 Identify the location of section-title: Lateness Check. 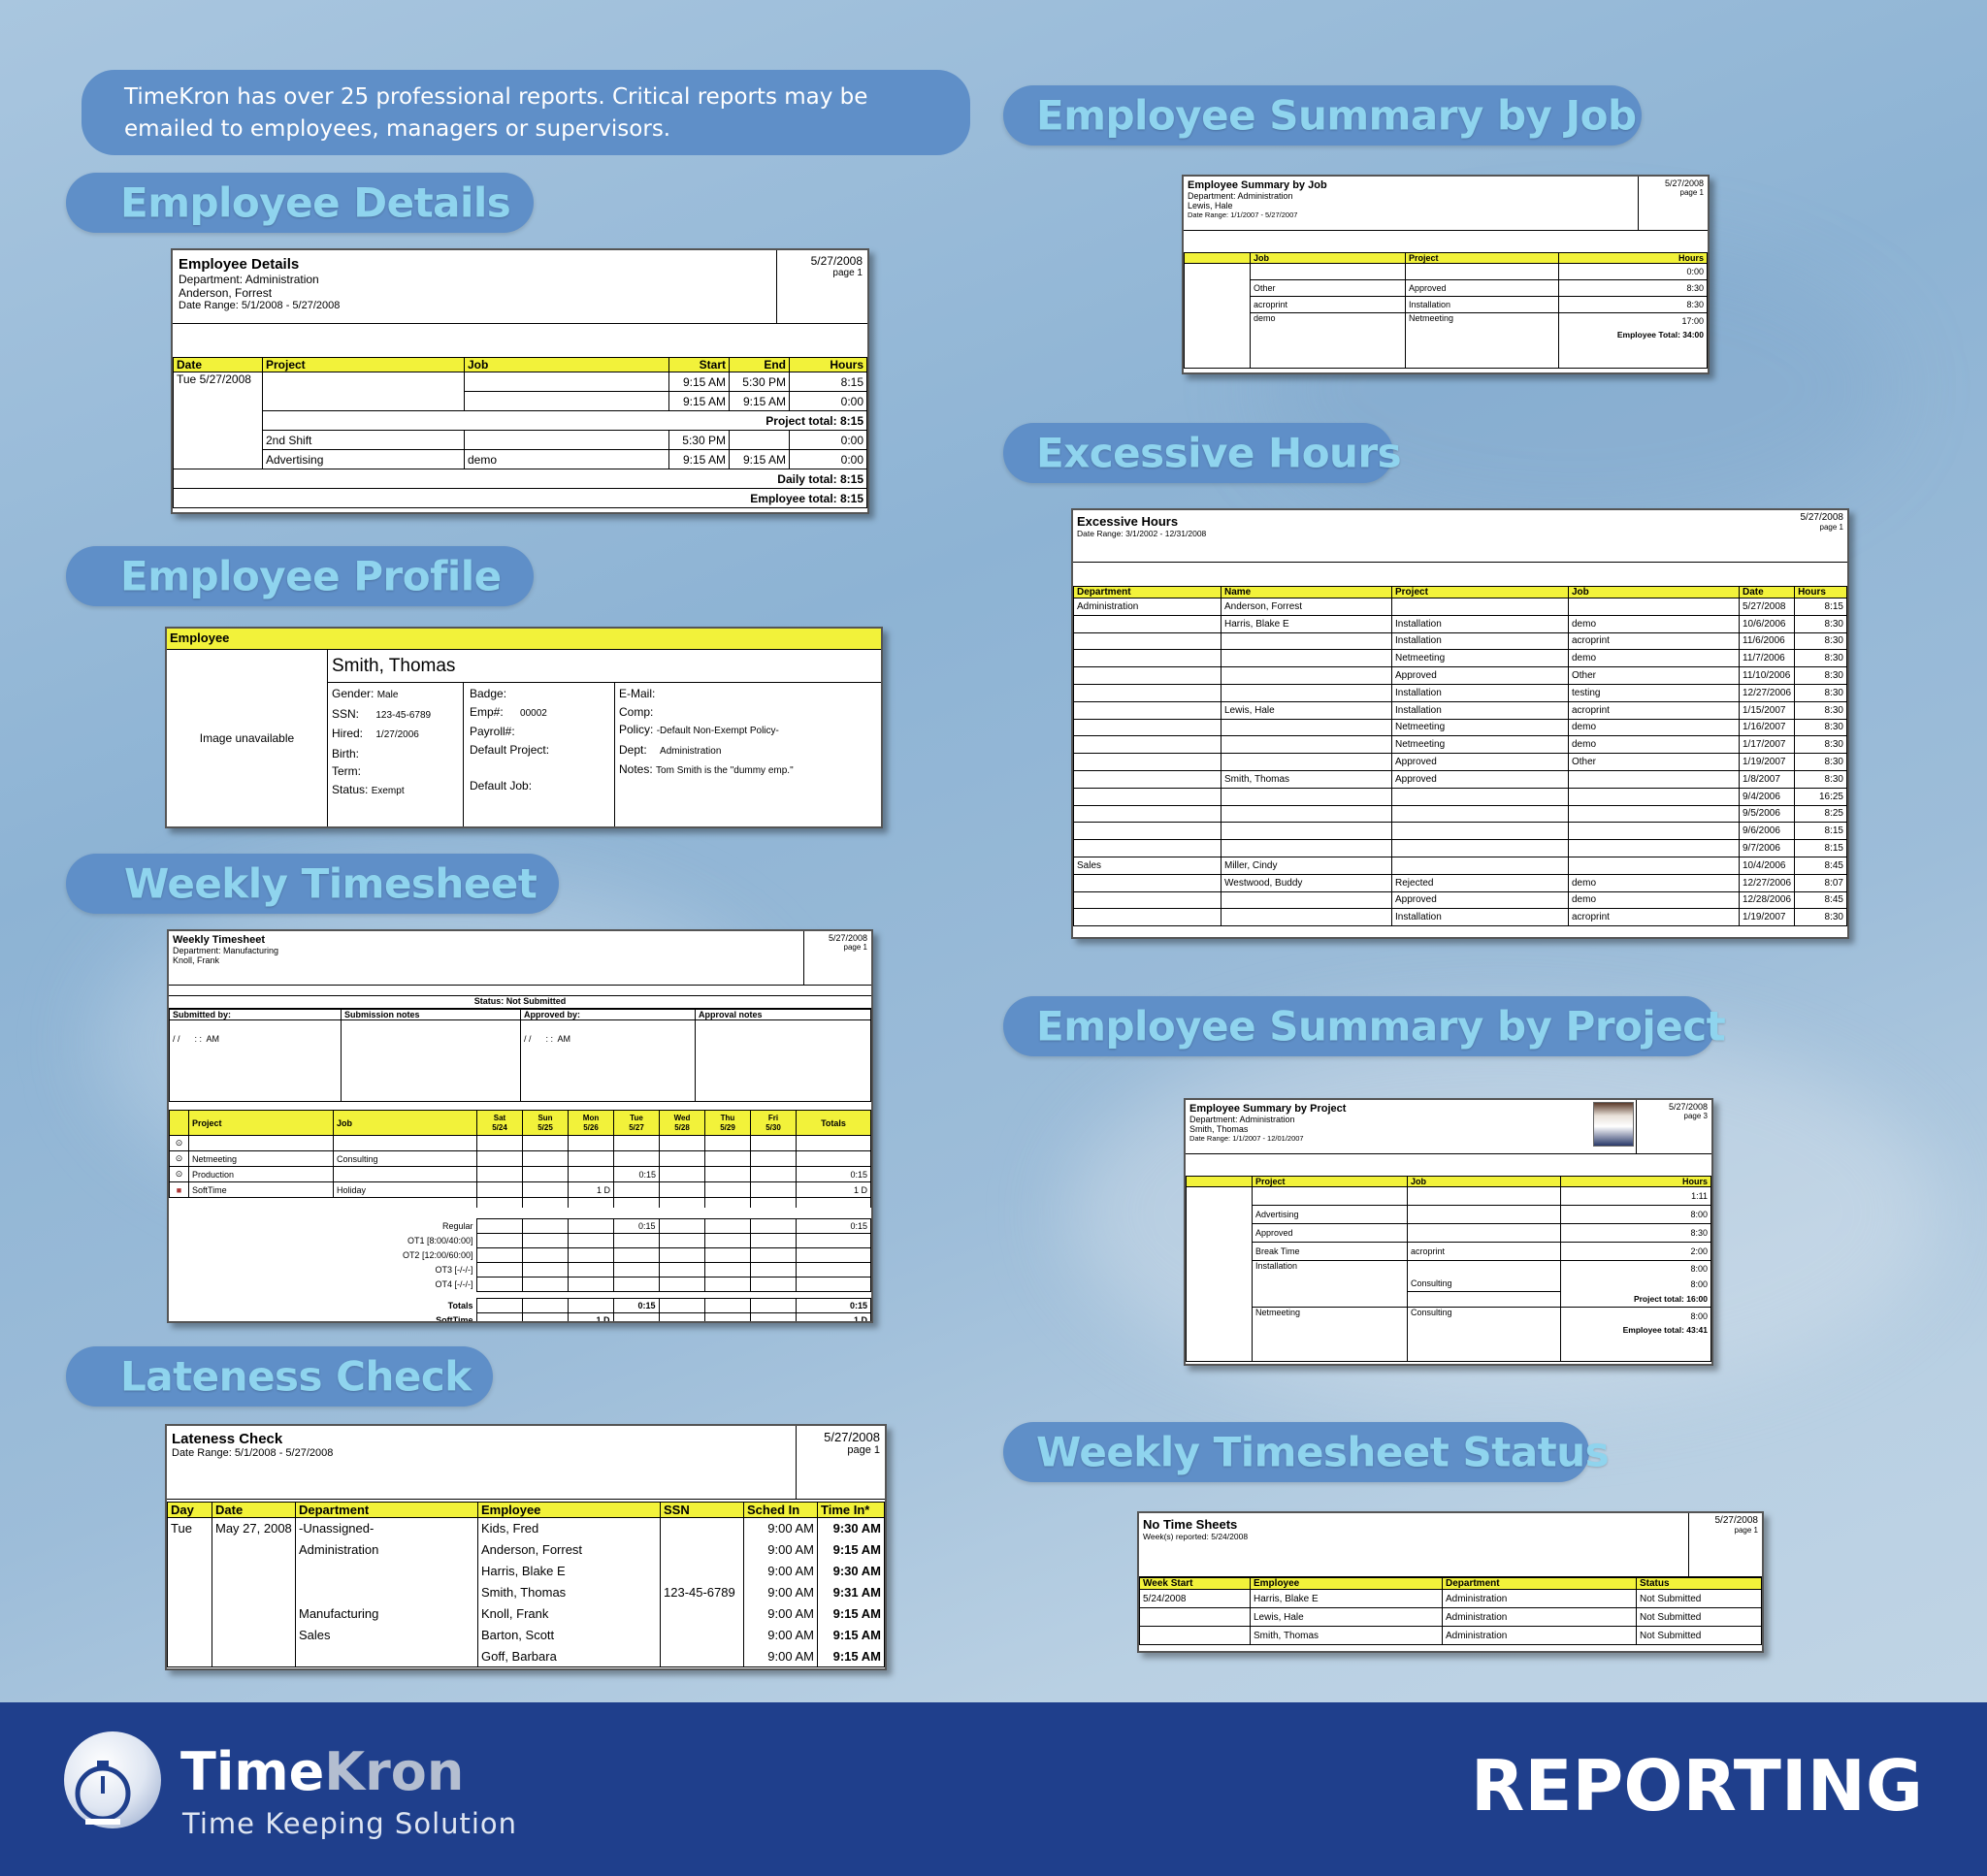
(296, 1376).